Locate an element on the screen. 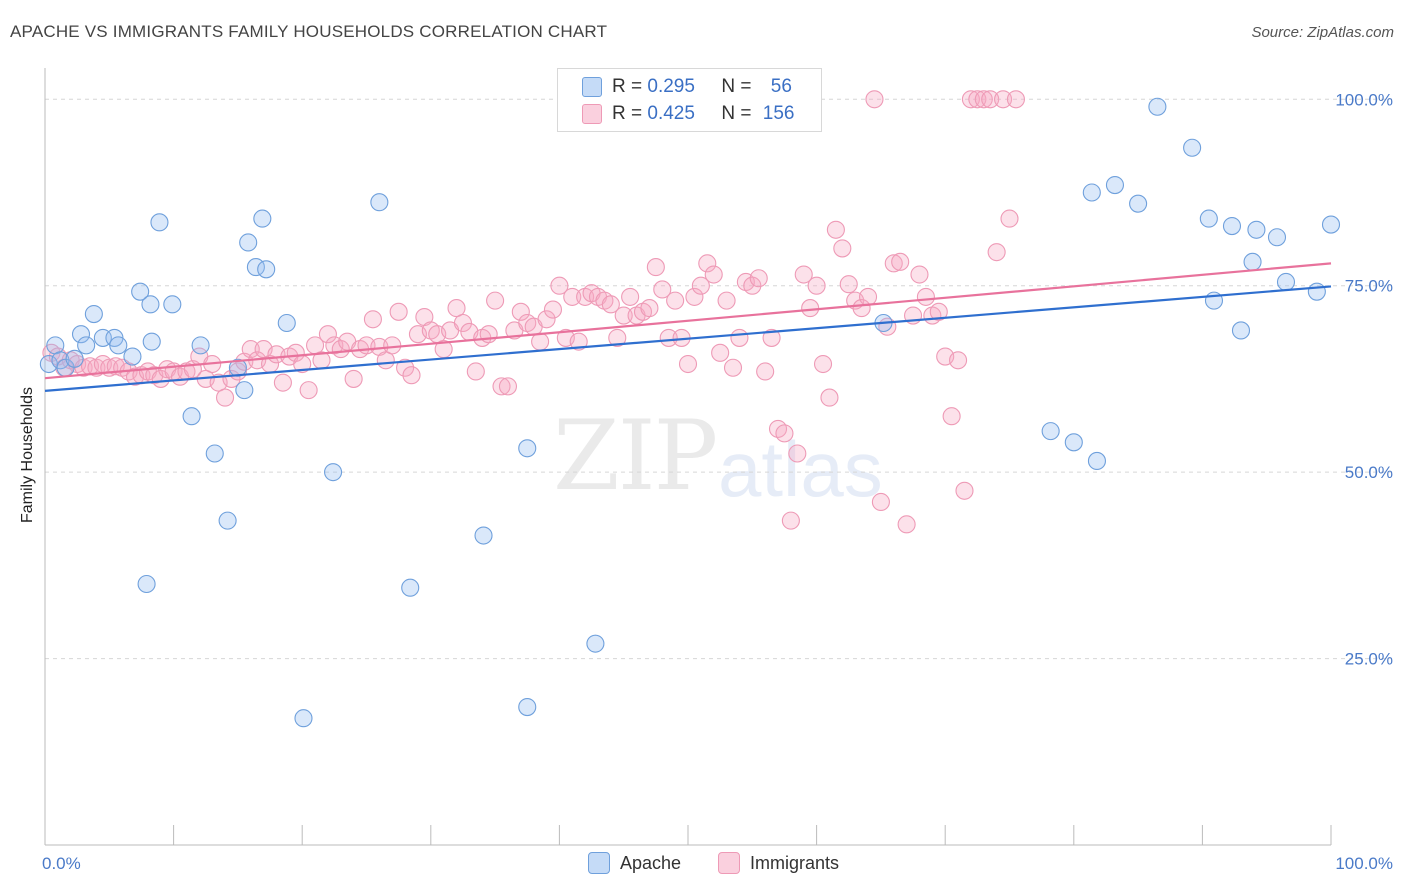 This screenshot has height=892, width=1406. watermark-atlas: atlas is located at coordinates (800, 469).